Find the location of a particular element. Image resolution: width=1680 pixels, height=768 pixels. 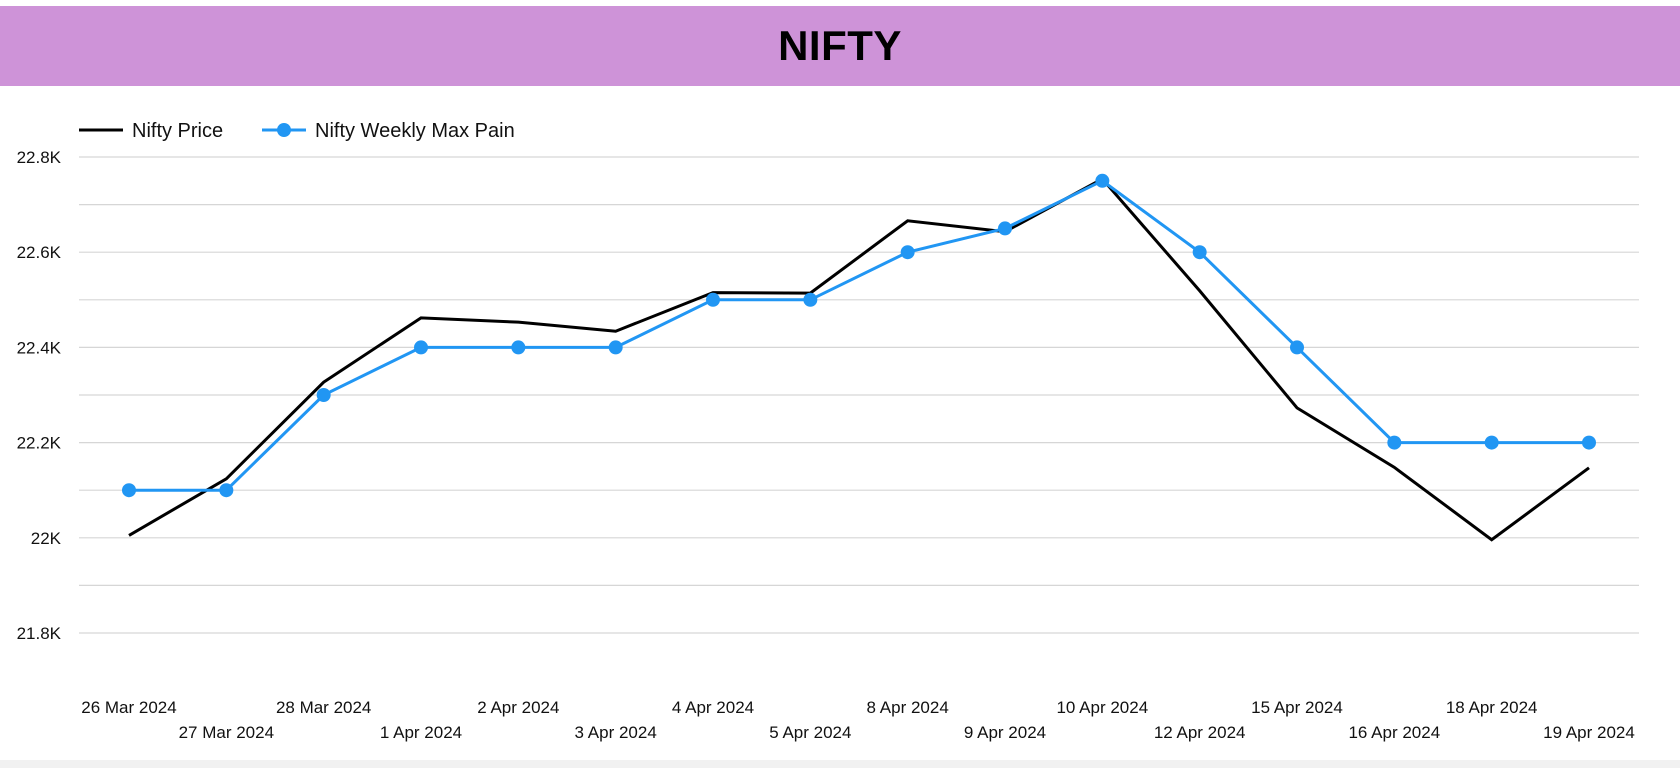

x-tick-label: 8 Apr 2024 is located at coordinates (908, 707).